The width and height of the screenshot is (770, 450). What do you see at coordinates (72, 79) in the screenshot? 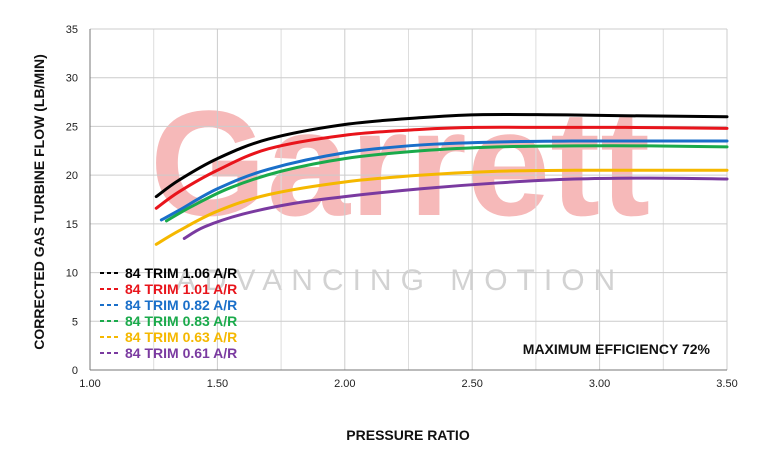
I see `y-tick-label: 30` at bounding box center [72, 79].